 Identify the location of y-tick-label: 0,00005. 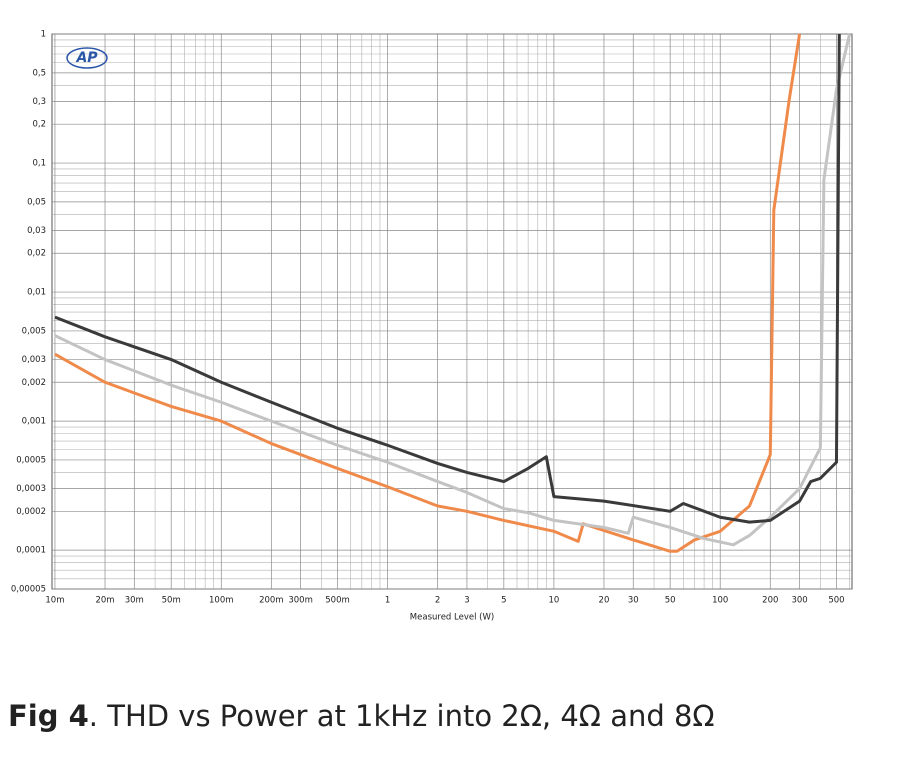
(28, 590).